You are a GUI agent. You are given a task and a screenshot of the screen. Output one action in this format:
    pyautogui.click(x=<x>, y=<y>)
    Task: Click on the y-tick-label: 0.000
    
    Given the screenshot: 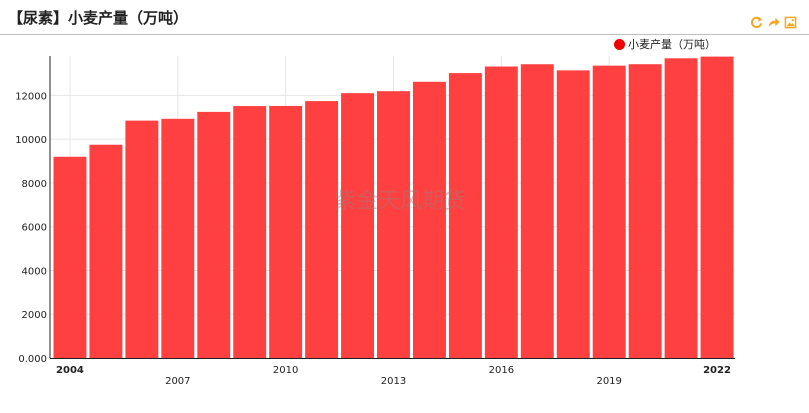 What is the action you would take?
    pyautogui.click(x=32, y=359)
    